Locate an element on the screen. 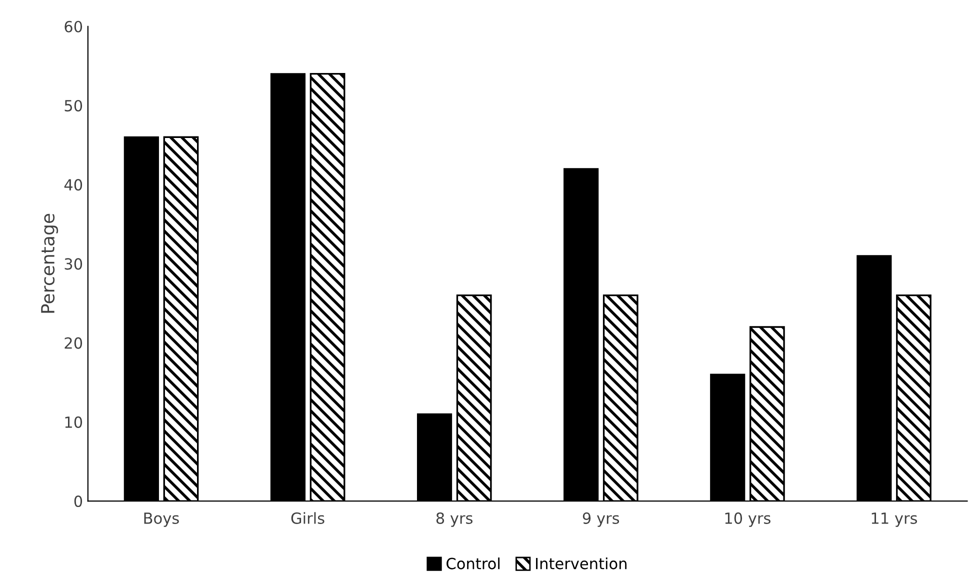  y-tick-label: 40 is located at coordinates (73, 185).